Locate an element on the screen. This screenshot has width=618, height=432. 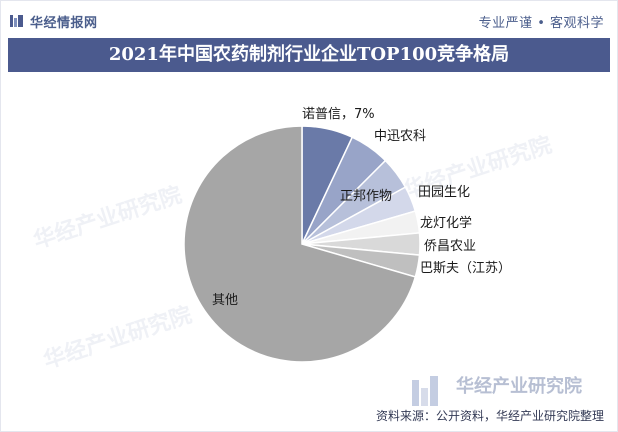
slogan: 专业严谨 • 客观科学 is located at coordinates (541, 23).